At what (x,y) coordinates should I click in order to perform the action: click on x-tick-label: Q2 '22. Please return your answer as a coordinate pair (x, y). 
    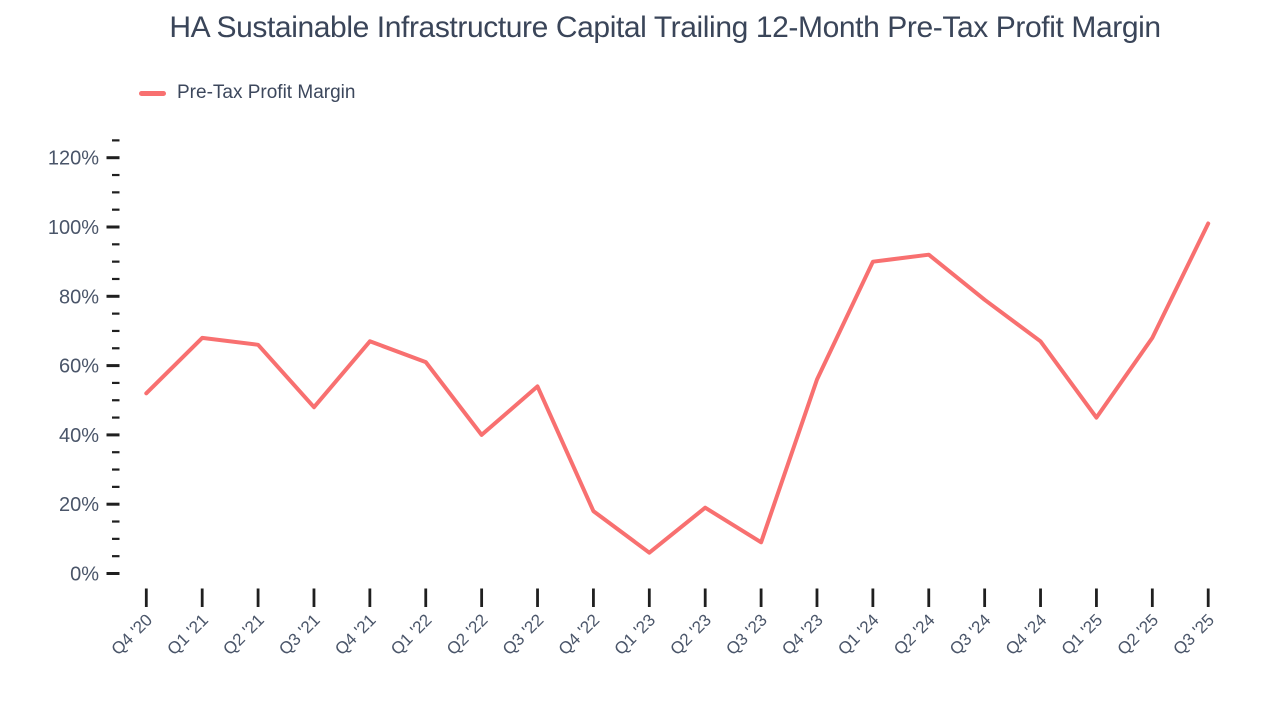
    Looking at the image, I should click on (467, 634).